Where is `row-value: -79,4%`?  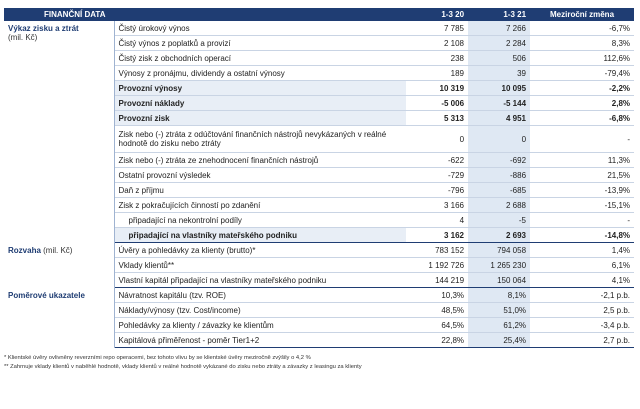 row-value: -79,4% is located at coordinates (582, 73).